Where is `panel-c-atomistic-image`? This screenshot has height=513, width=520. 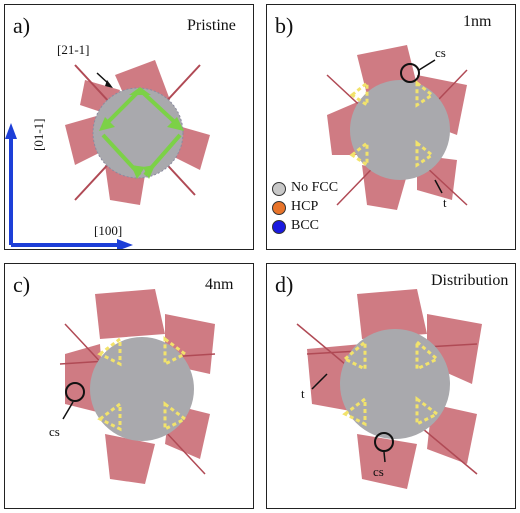
panel-c-atomistic-image is located at coordinates (137, 386).